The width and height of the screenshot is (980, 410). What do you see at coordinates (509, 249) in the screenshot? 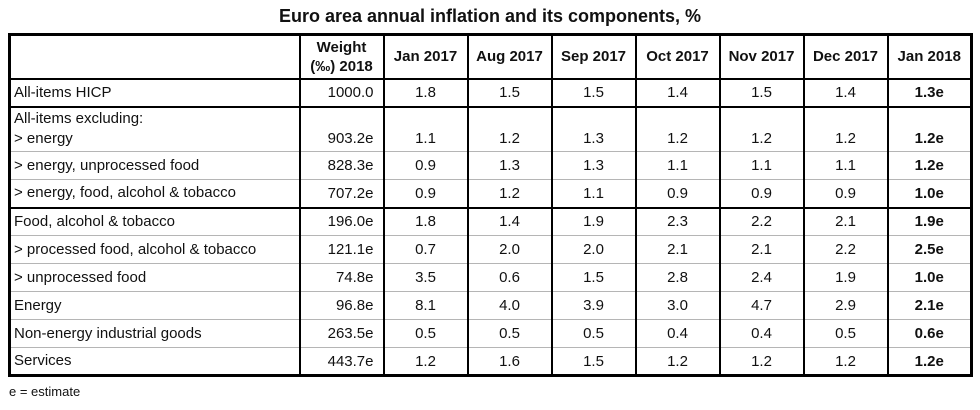
I see `value-cell: 2.0` at bounding box center [509, 249].